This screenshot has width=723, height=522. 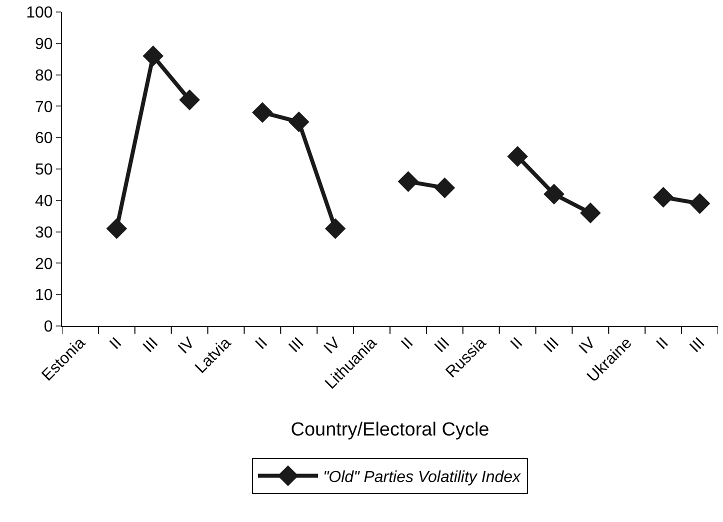 I want to click on y-tick-label: 80, so click(x=44, y=75).